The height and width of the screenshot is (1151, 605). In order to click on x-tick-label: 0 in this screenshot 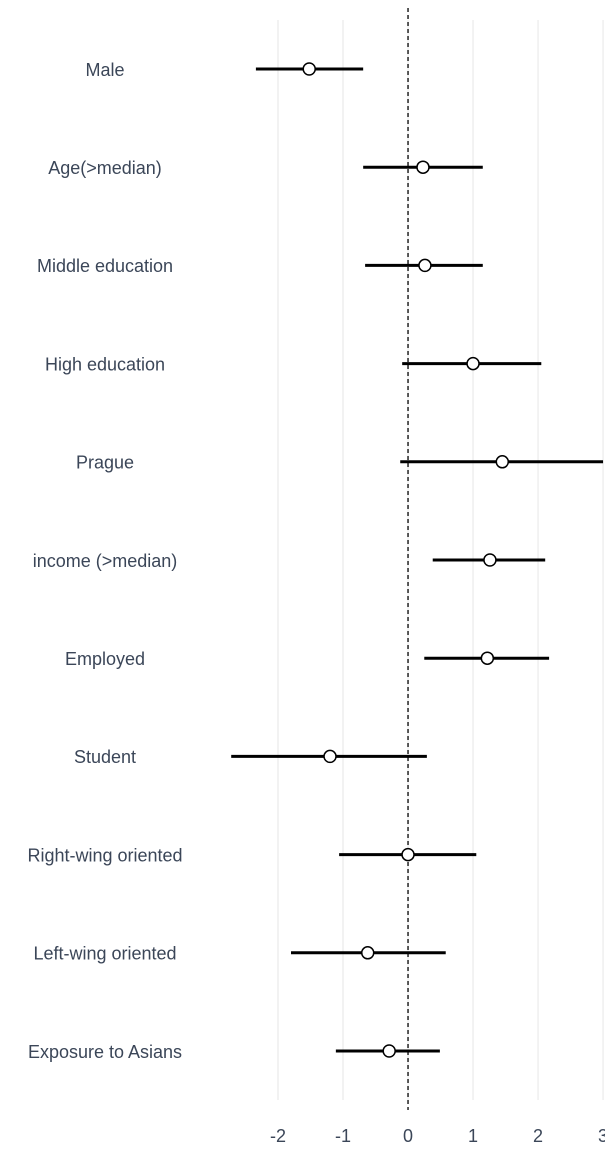, I will do `click(408, 1136)`.